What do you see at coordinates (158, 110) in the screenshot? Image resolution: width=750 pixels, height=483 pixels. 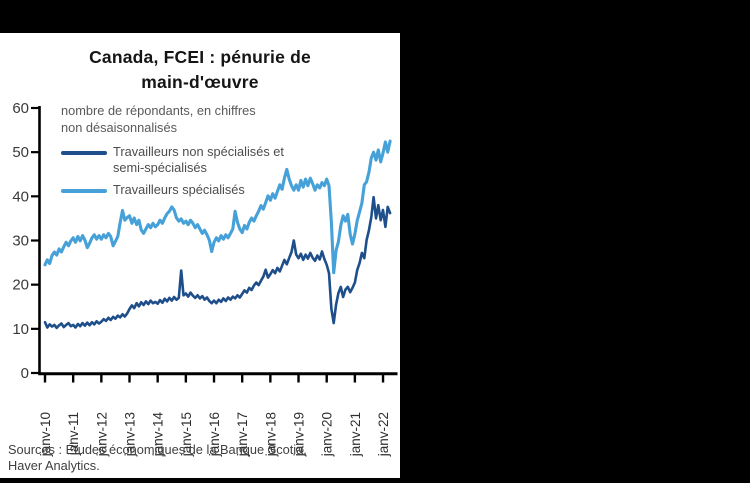 I see `chart-subtitle-line1: nombre de répondants, en chiffres` at bounding box center [158, 110].